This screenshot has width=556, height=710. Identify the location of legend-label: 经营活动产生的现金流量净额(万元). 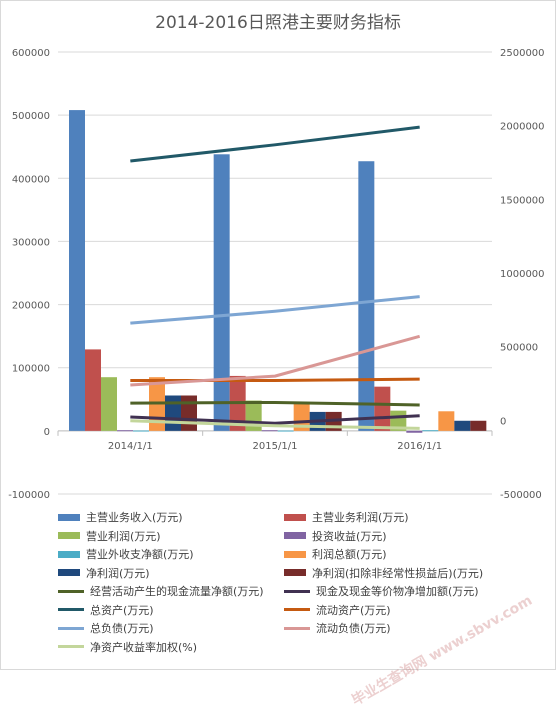
(177, 591).